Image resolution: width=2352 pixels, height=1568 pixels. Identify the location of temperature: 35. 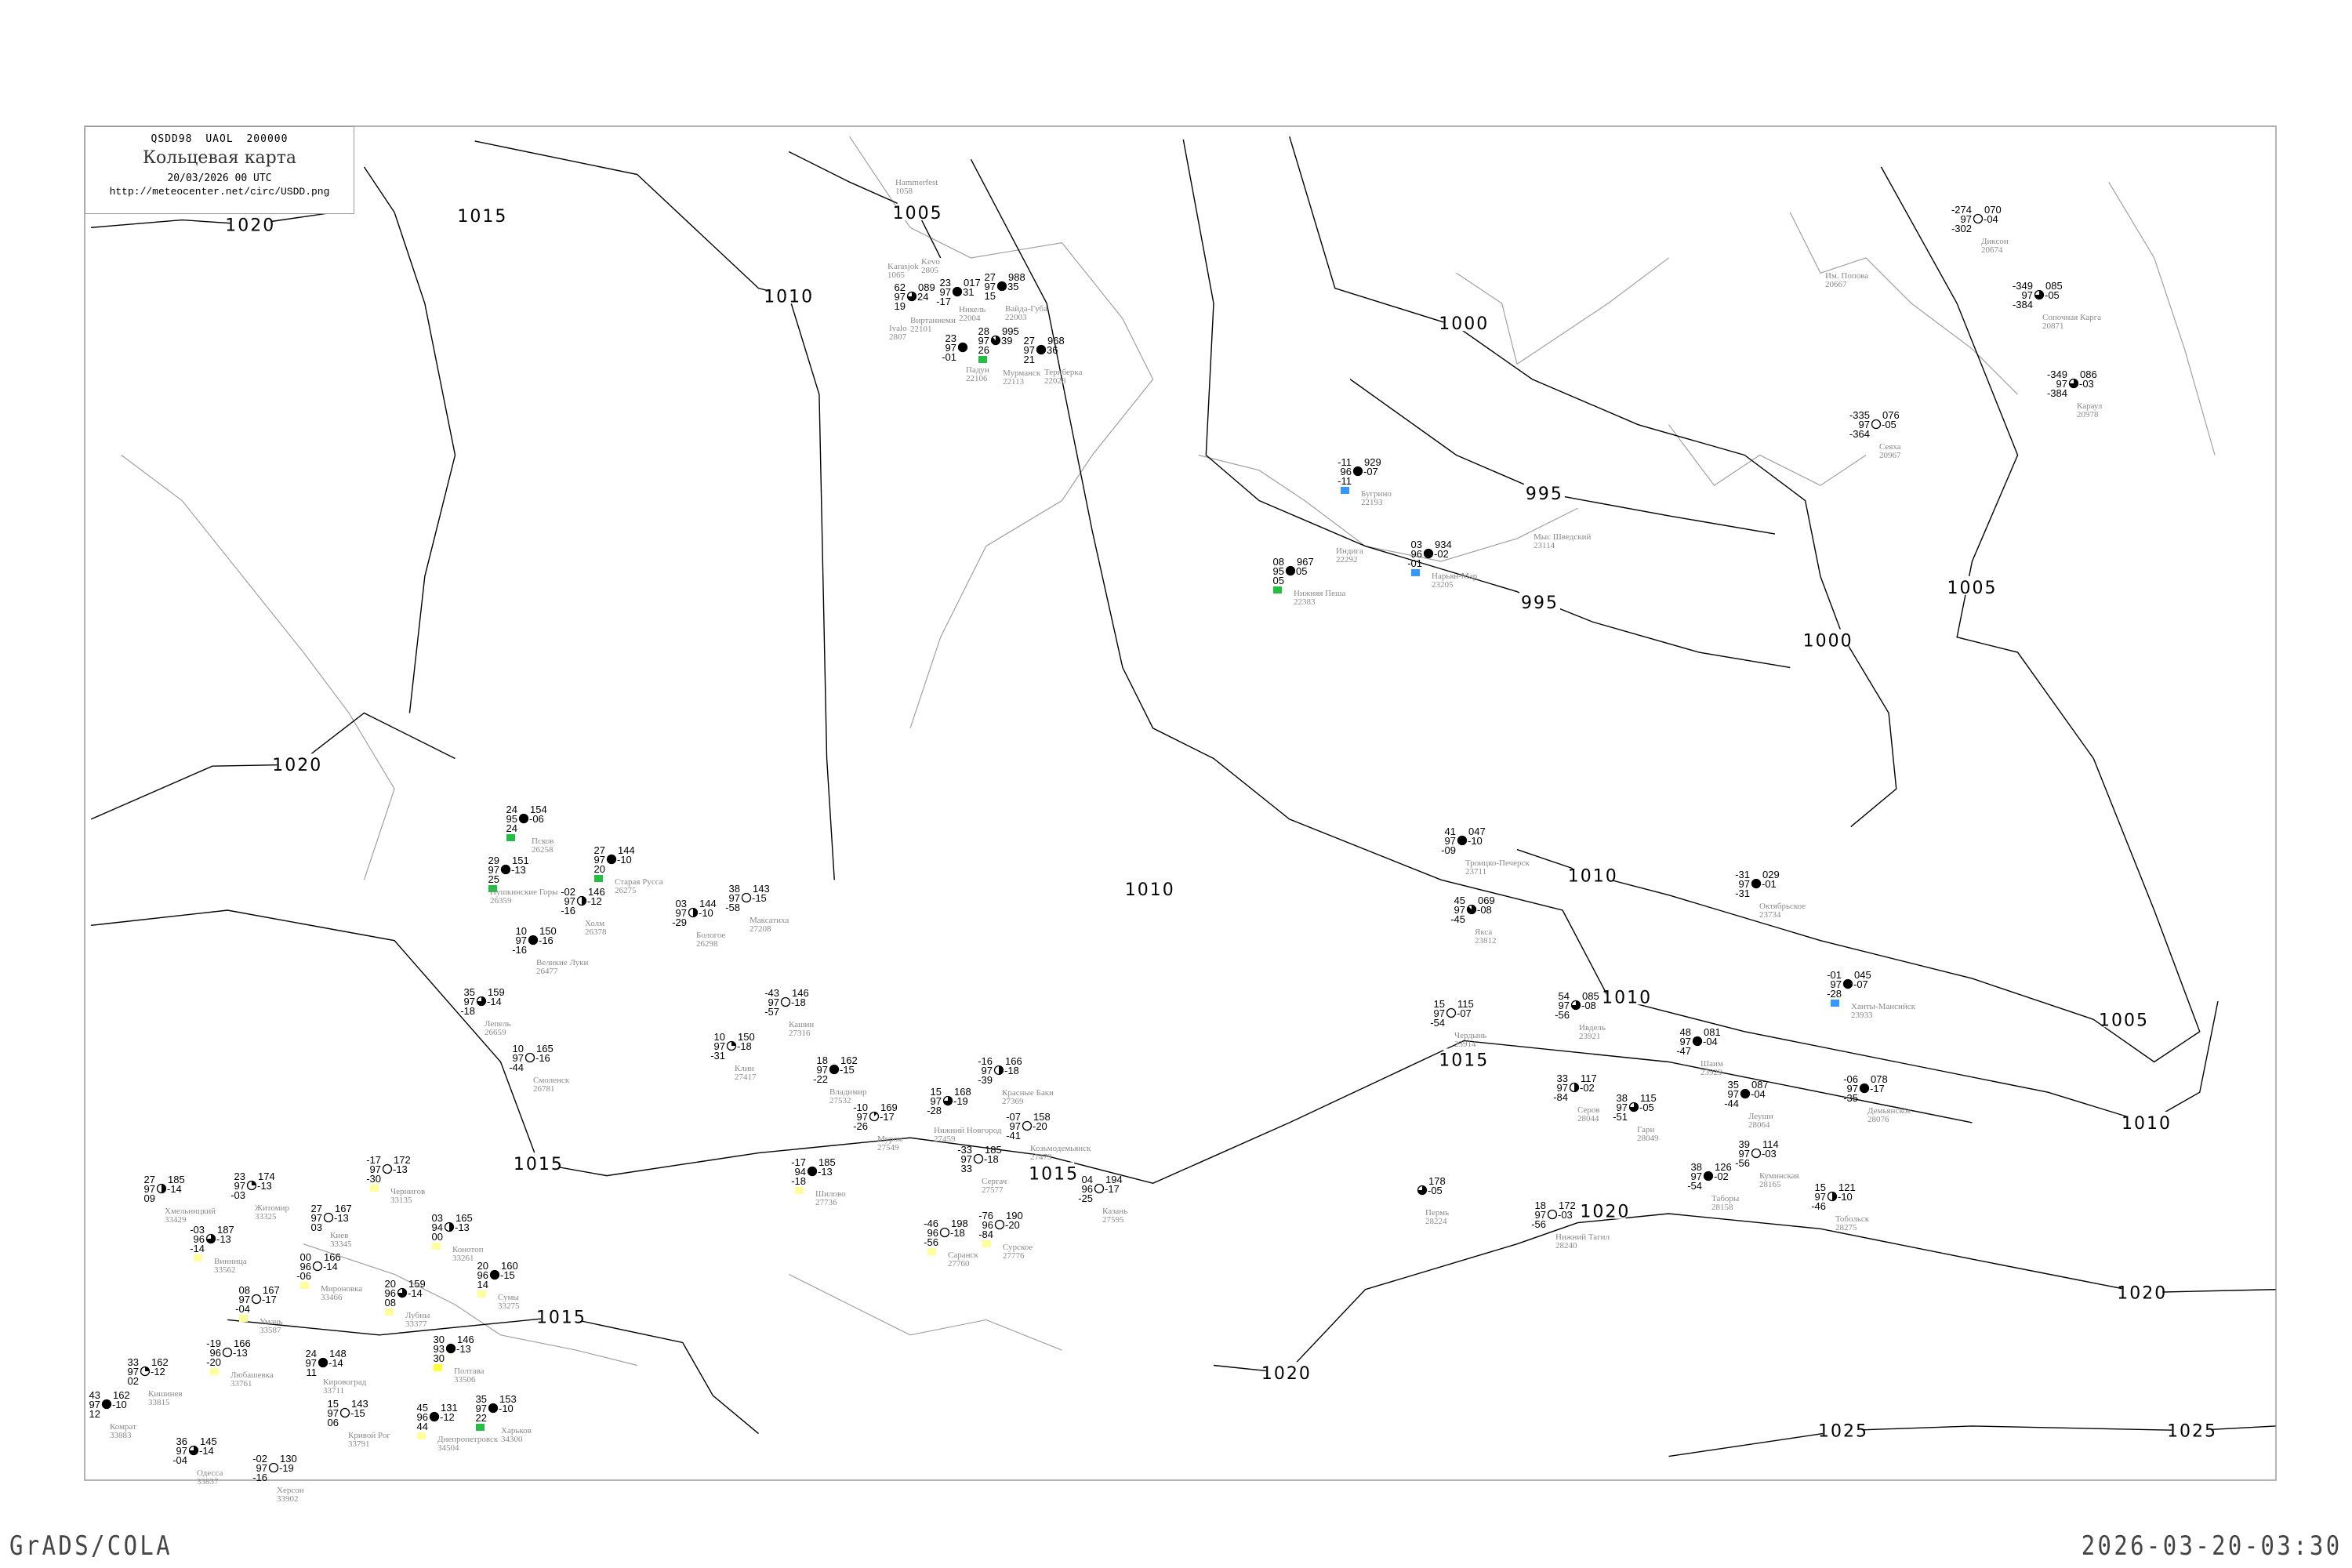
(469, 992).